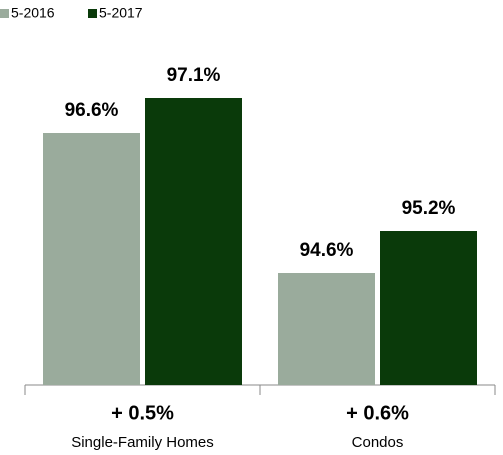 The width and height of the screenshot is (503, 455). Describe the element at coordinates (377, 413) in the screenshot. I see `change-label: + 0.6%` at that location.